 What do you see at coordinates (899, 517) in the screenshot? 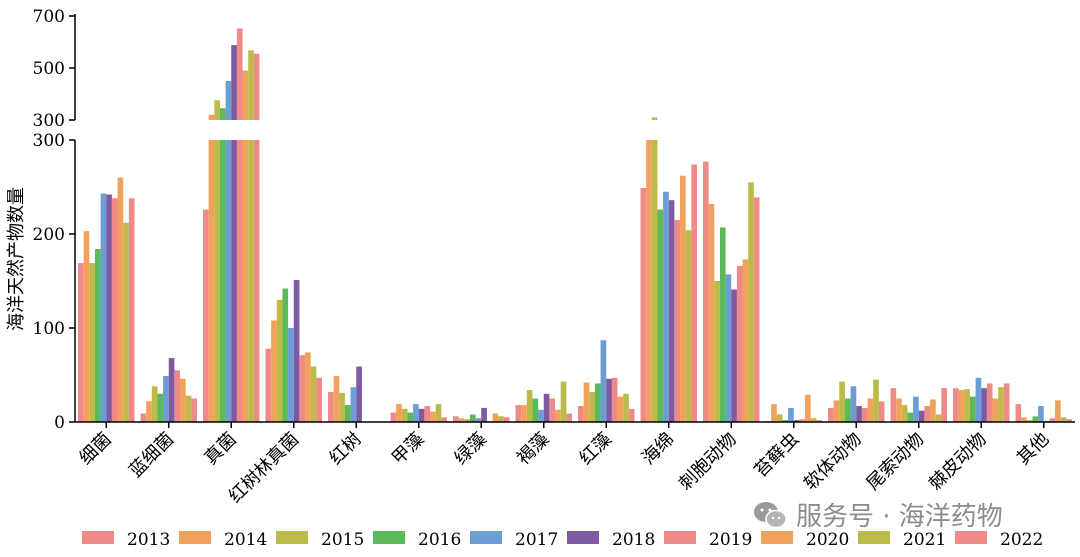
I see `watermark-text: 服务号 · 海洋药物` at bounding box center [899, 517].